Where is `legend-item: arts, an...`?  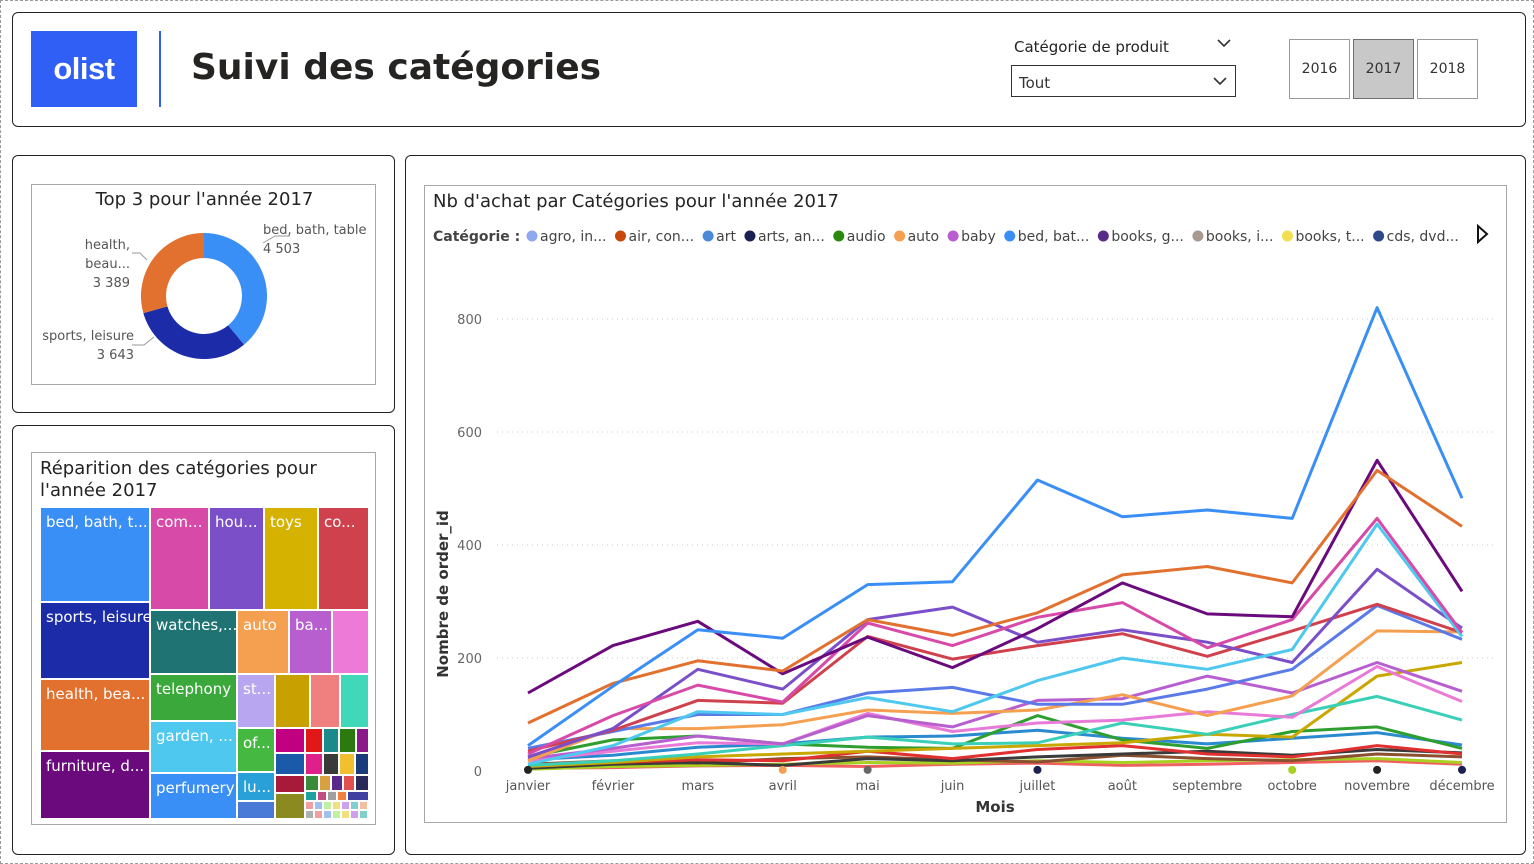 legend-item: arts, an... is located at coordinates (791, 237).